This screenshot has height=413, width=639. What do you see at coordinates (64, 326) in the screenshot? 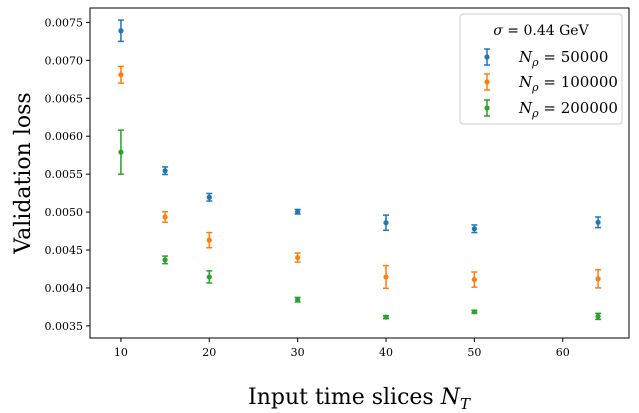
I see `y-tick-label: 0.0035` at bounding box center [64, 326].